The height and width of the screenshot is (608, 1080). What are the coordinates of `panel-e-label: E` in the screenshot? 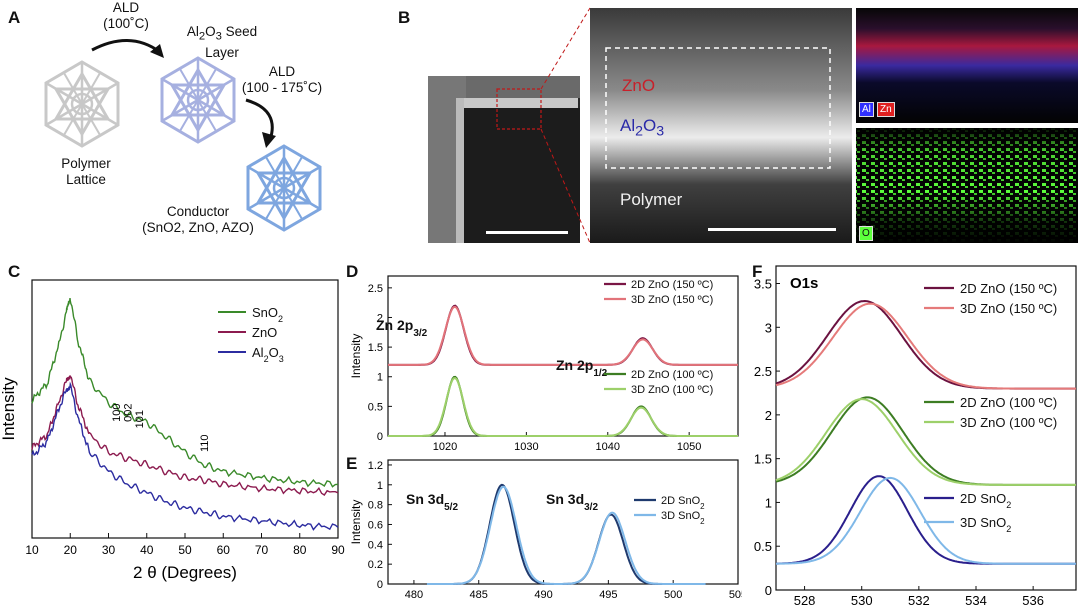 It's located at (352, 463).